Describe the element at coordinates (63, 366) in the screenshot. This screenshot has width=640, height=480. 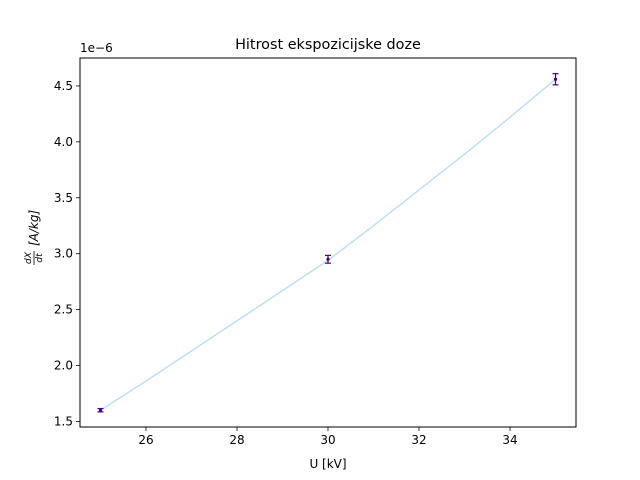
I see `y-tick-label: 2.0` at that location.